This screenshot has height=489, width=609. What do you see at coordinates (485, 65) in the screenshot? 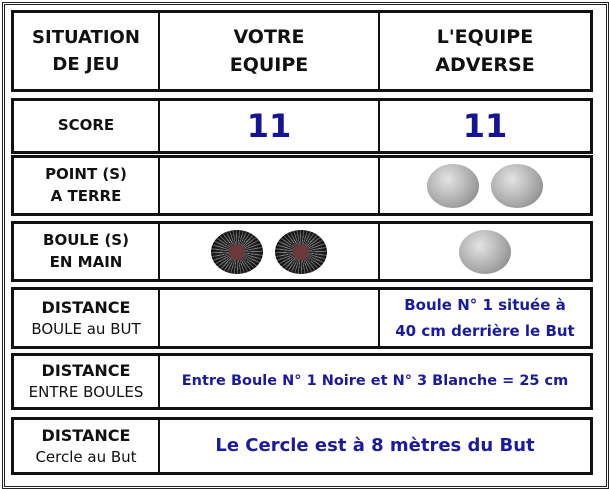
I see `header-text: ADVERSE` at bounding box center [485, 65].